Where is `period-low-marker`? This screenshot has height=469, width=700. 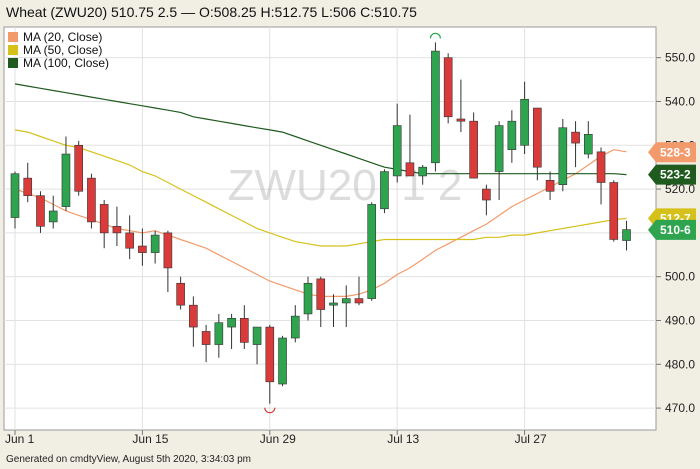
period-low-marker is located at coordinates (270, 410).